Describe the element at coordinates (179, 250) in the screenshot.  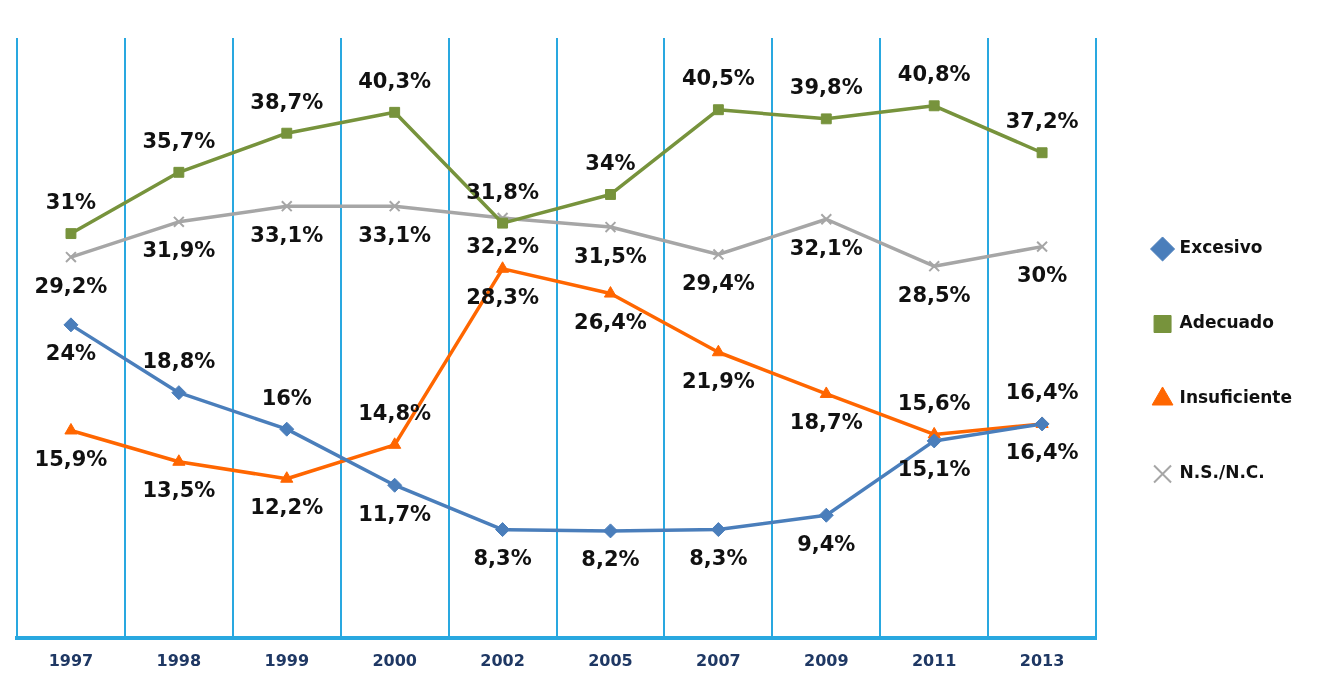
I see `data-label: 31,9%` at that location.